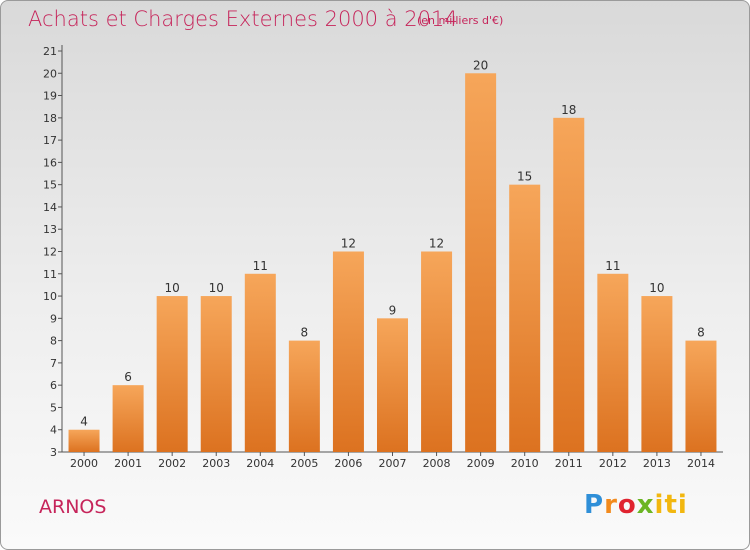 Image resolution: width=750 pixels, height=550 pixels. Describe the element at coordinates (53, 363) in the screenshot. I see `y-tick-label: 7` at that location.